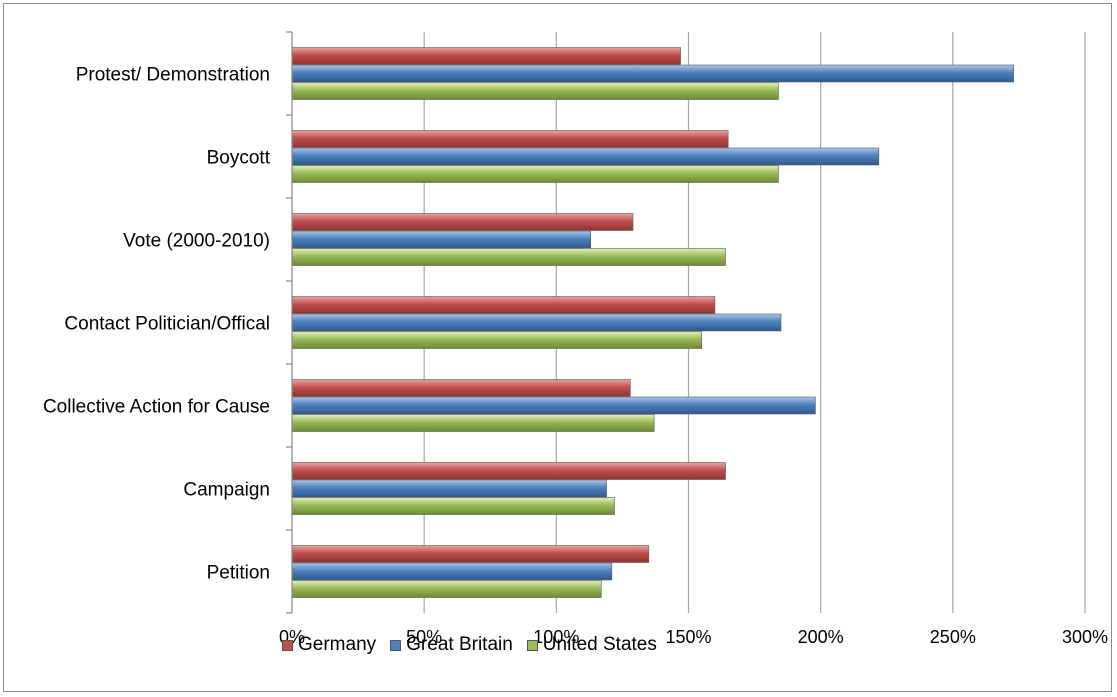  I want to click on legend-item: United States, so click(591, 645).